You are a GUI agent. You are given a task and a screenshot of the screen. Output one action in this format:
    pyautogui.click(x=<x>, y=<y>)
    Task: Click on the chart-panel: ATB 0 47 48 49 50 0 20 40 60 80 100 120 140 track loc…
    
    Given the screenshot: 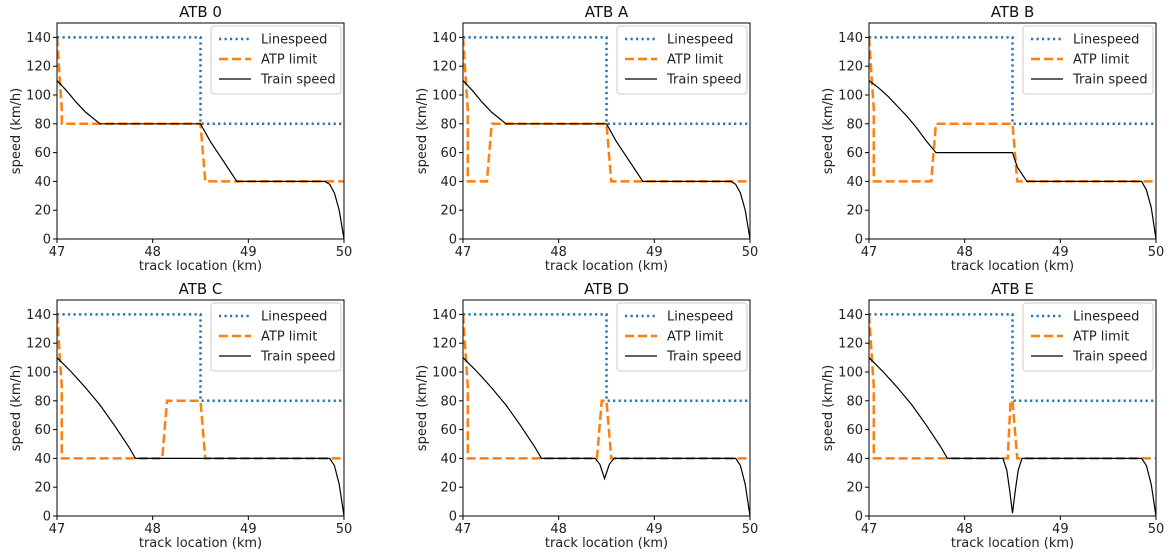 What is the action you would take?
    pyautogui.click(x=180, y=138)
    